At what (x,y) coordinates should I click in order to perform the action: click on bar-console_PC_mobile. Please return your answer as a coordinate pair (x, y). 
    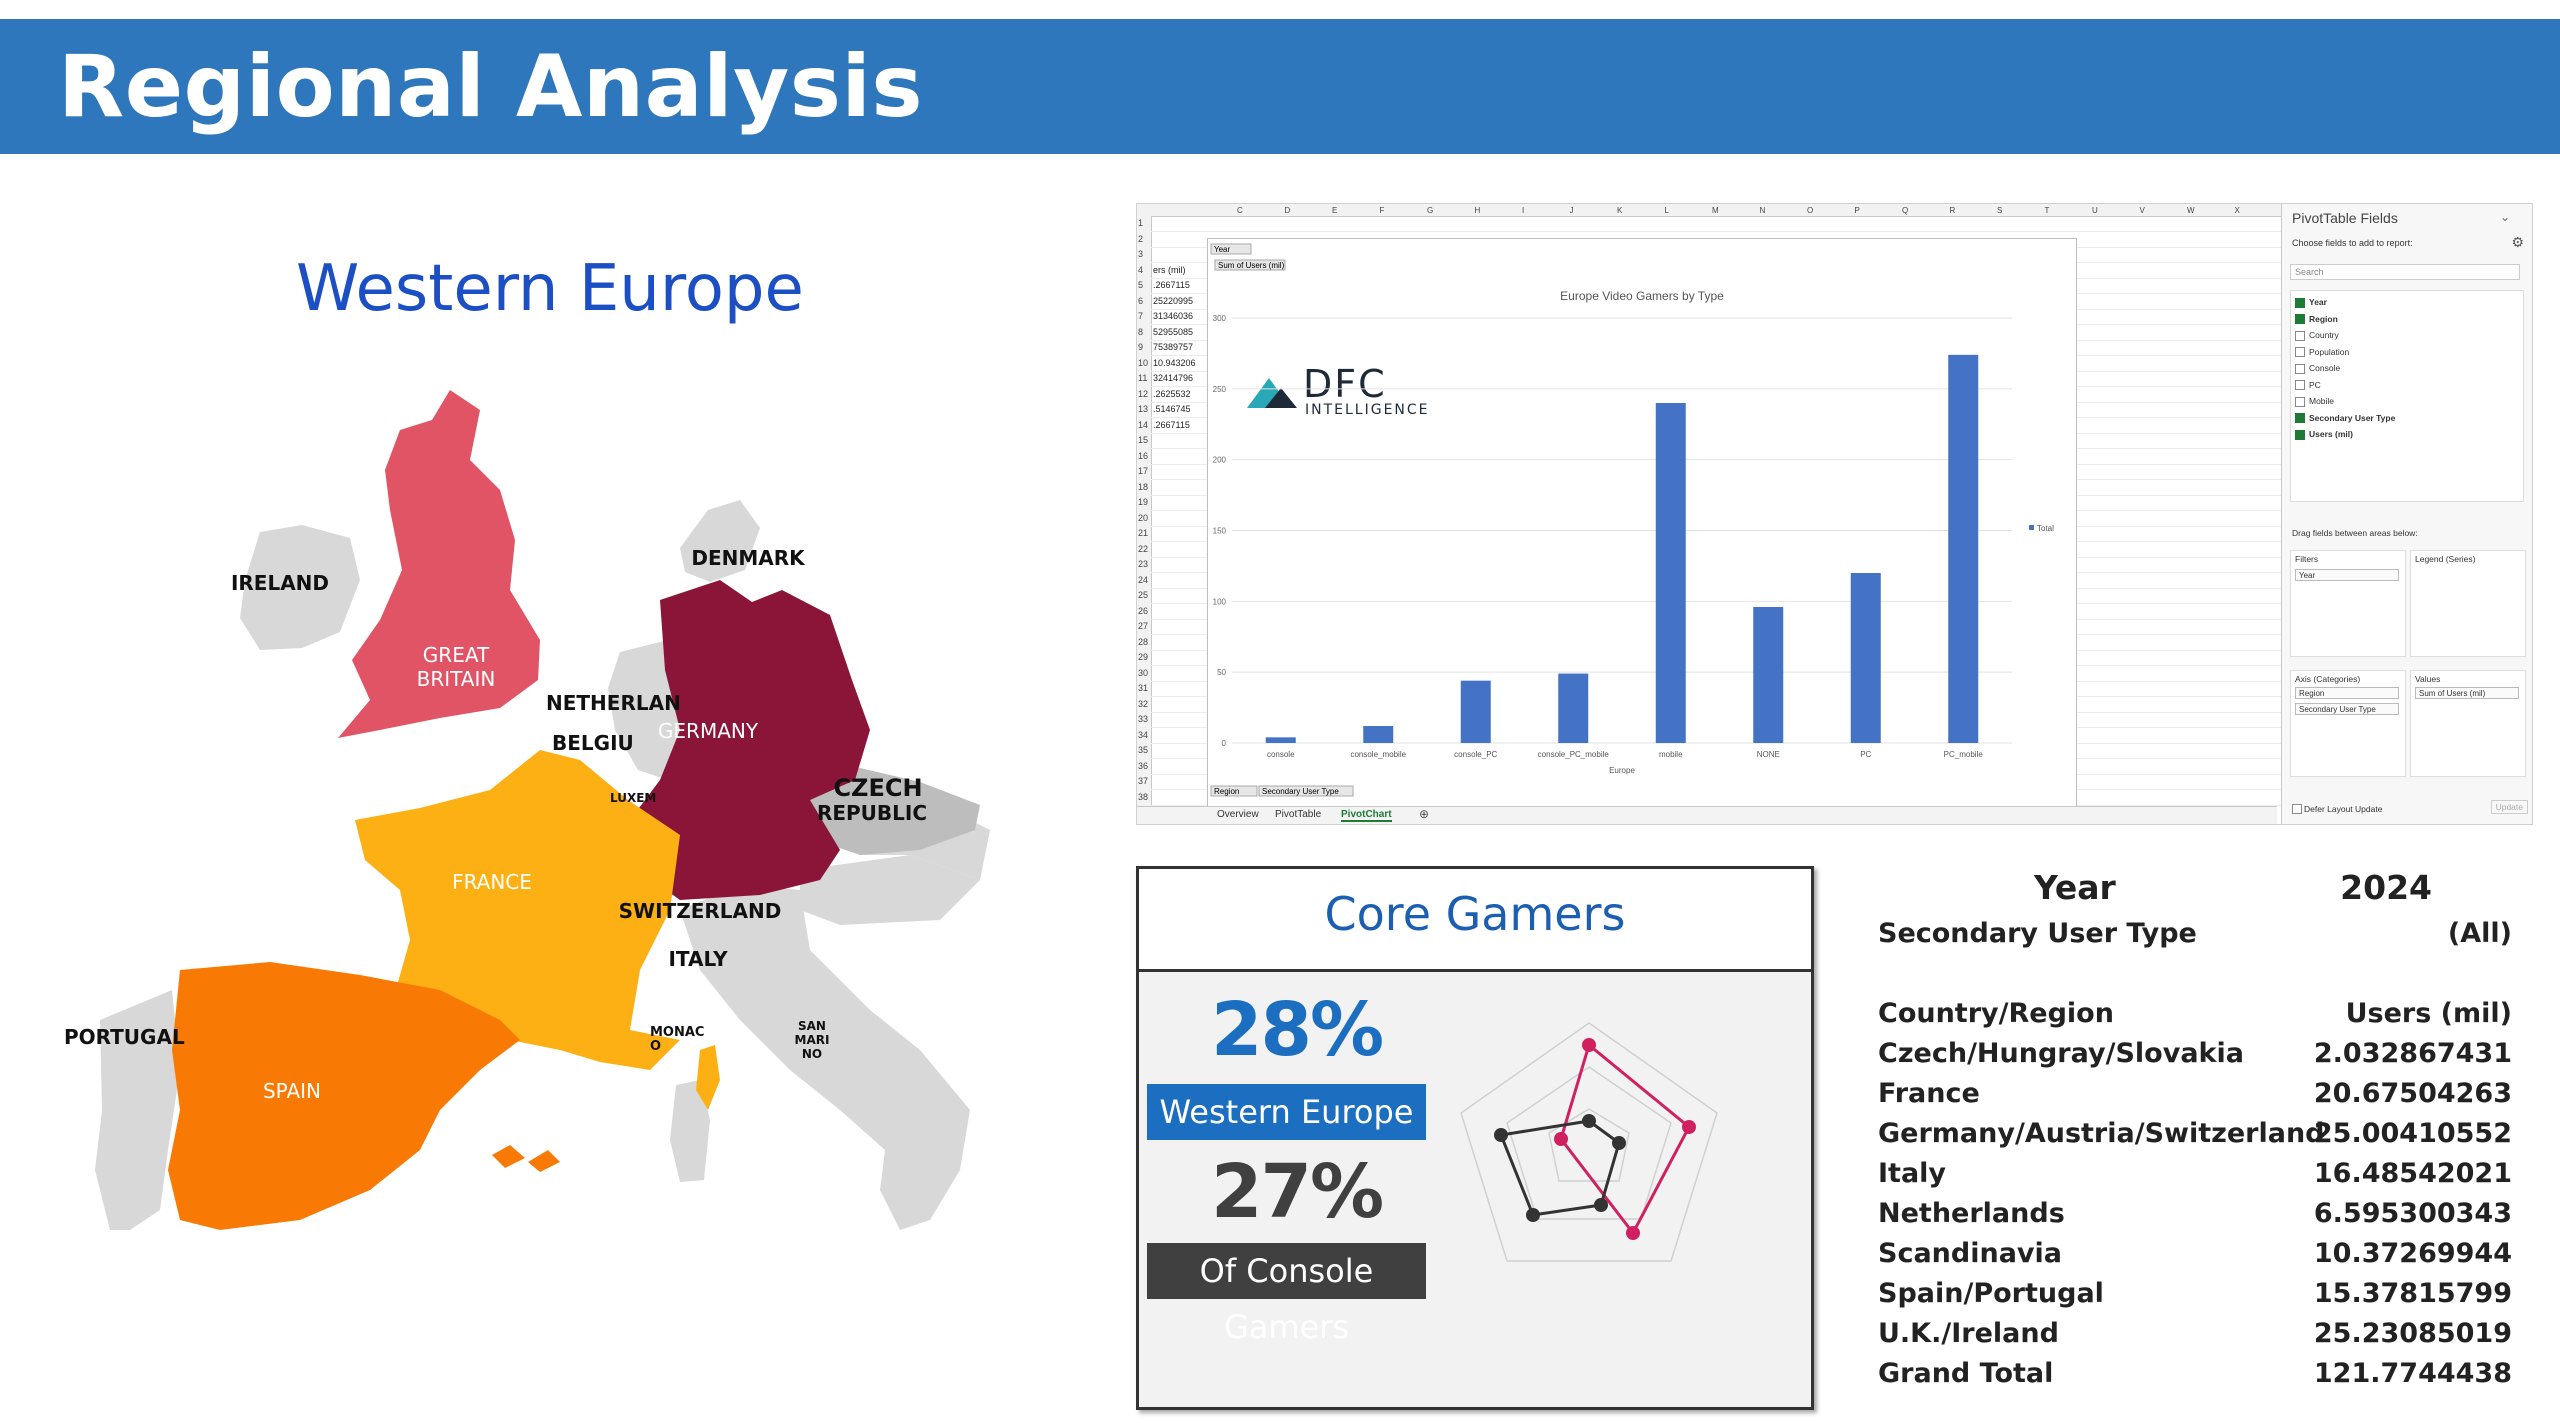
    Looking at the image, I should click on (1573, 708).